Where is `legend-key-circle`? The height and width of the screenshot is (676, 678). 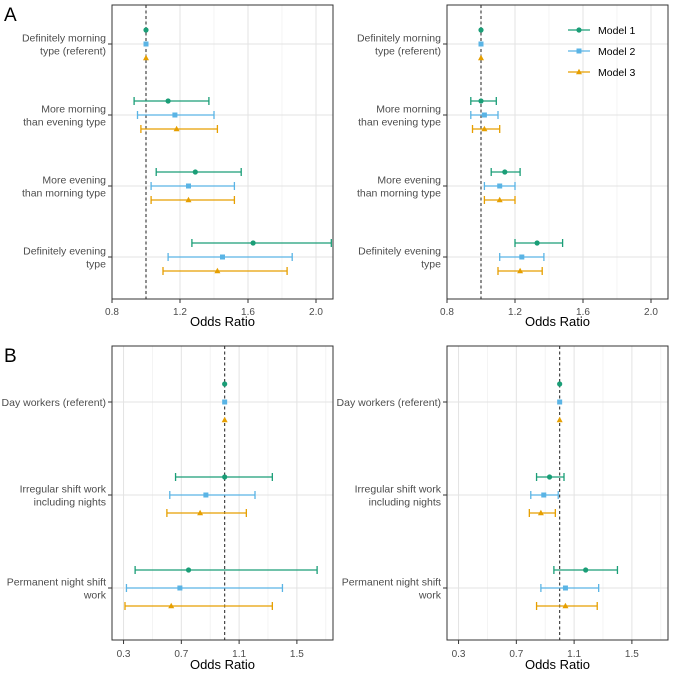
legend-key-circle is located at coordinates (579, 30).